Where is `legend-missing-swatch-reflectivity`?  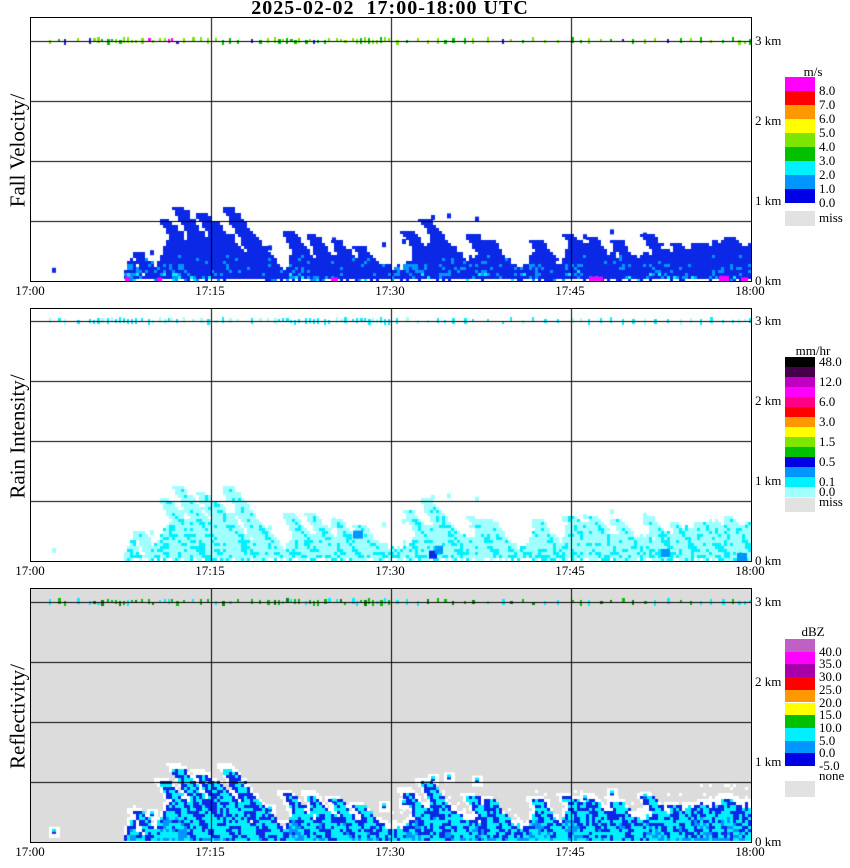 legend-missing-swatch-reflectivity is located at coordinates (800, 789).